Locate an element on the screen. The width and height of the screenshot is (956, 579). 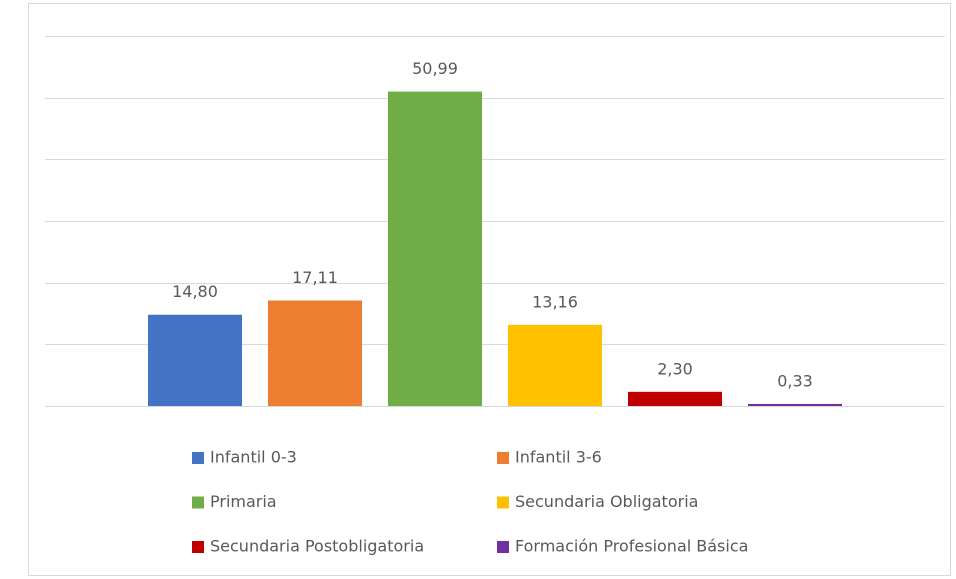
data-label: 13,16 is located at coordinates (555, 301).